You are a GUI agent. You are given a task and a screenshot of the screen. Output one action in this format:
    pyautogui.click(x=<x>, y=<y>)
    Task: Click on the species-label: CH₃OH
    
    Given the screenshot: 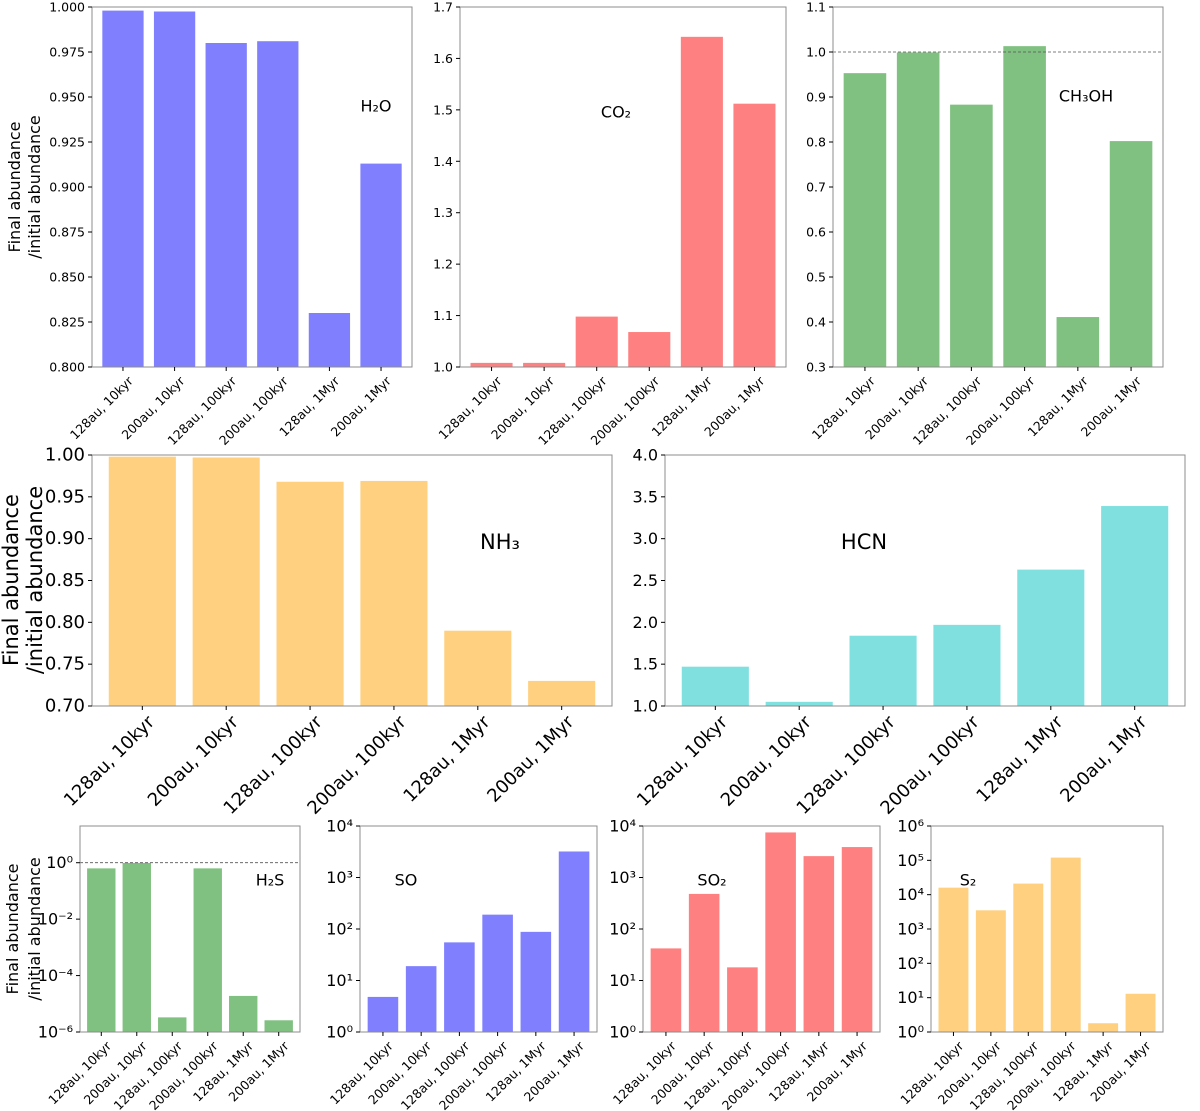 What is the action you would take?
    pyautogui.click(x=1086, y=96)
    